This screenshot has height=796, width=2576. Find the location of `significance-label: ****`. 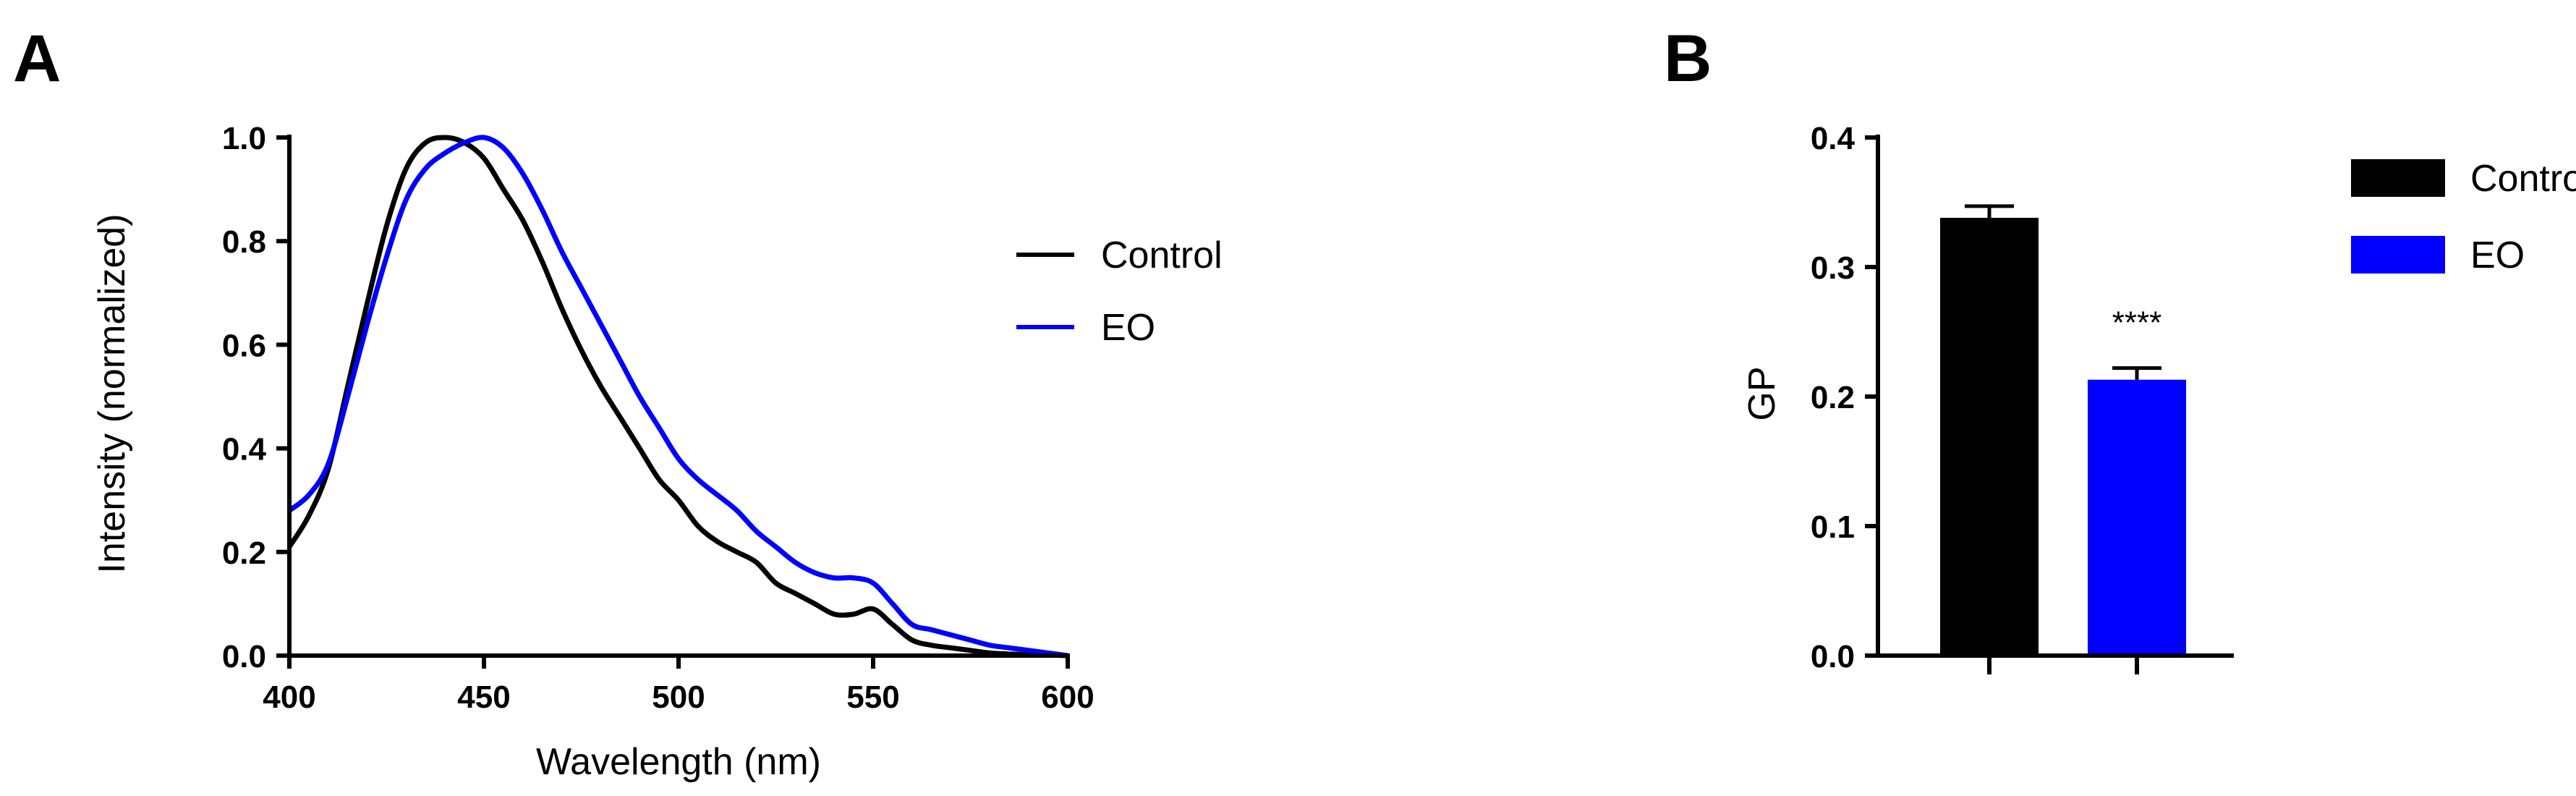

significance-label: **** is located at coordinates (2137, 323).